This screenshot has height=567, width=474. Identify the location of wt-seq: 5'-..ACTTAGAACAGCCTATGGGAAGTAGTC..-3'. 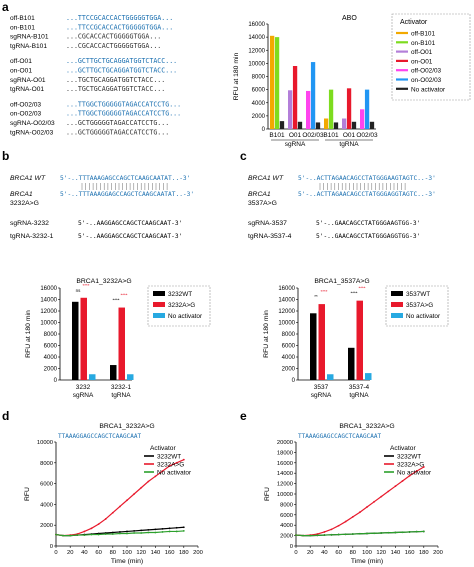
(367, 178).